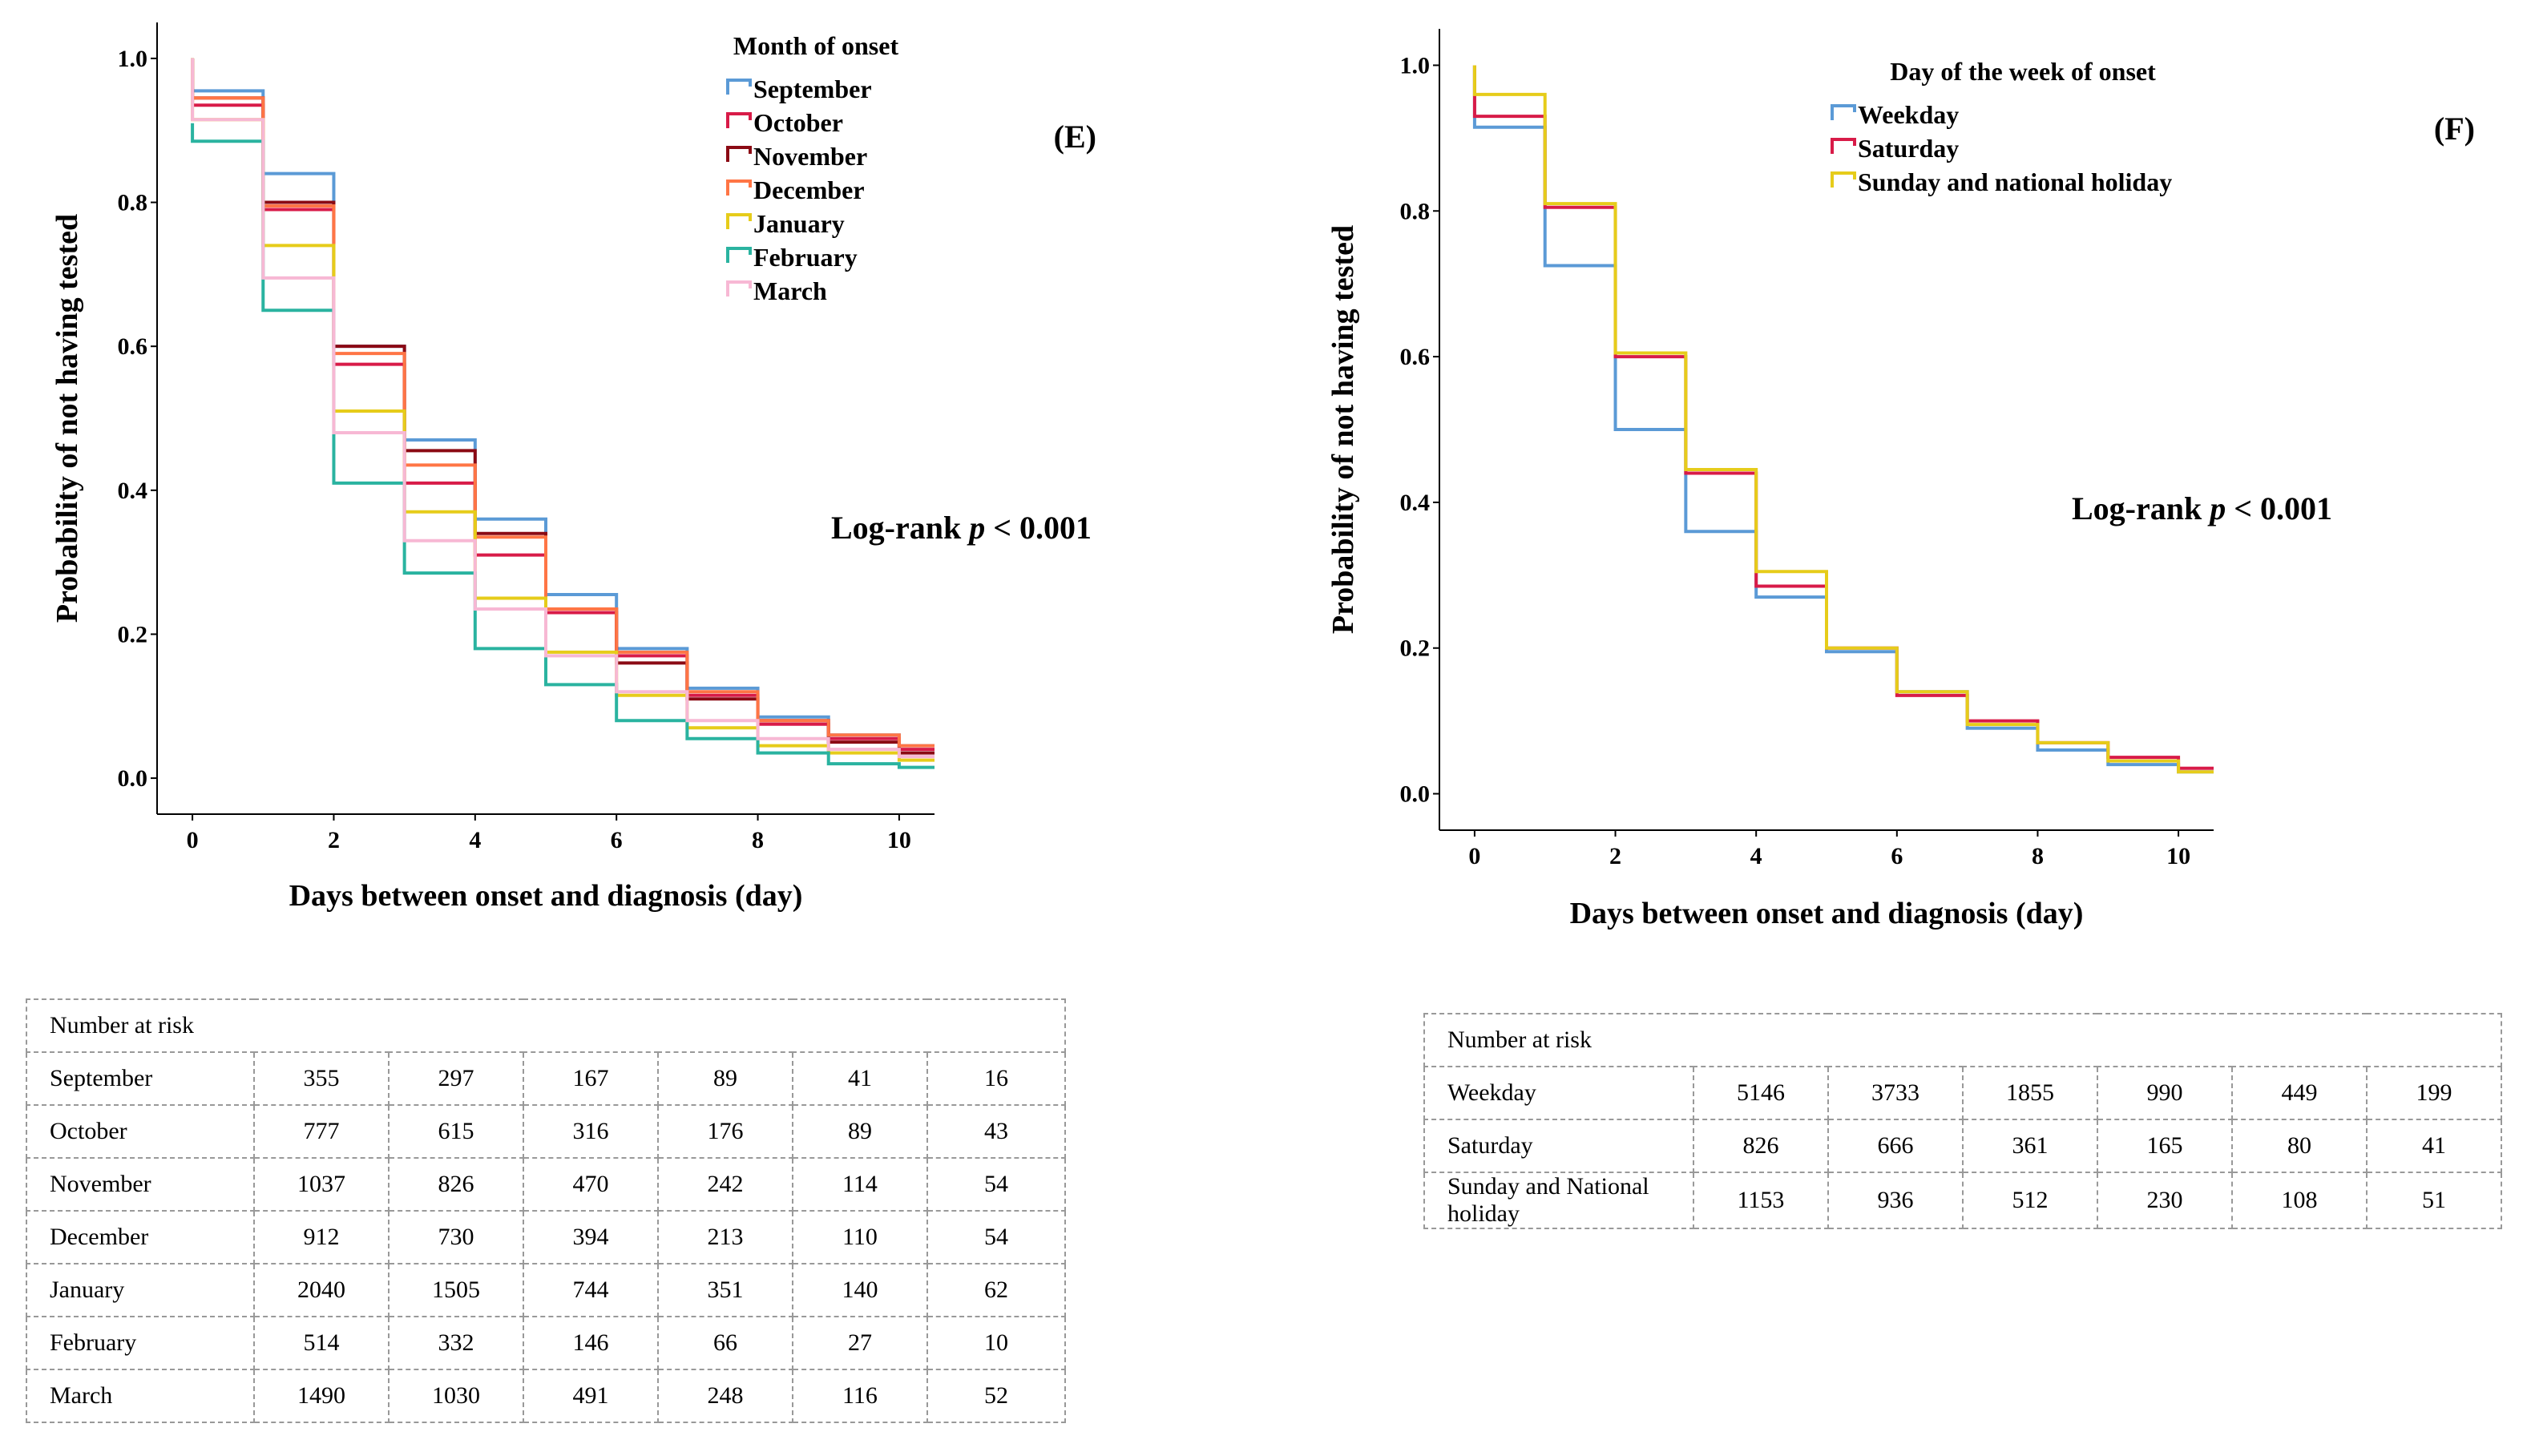  What do you see at coordinates (1559, 1201) in the screenshot?
I see `row-label: Sunday and National holiday` at bounding box center [1559, 1201].